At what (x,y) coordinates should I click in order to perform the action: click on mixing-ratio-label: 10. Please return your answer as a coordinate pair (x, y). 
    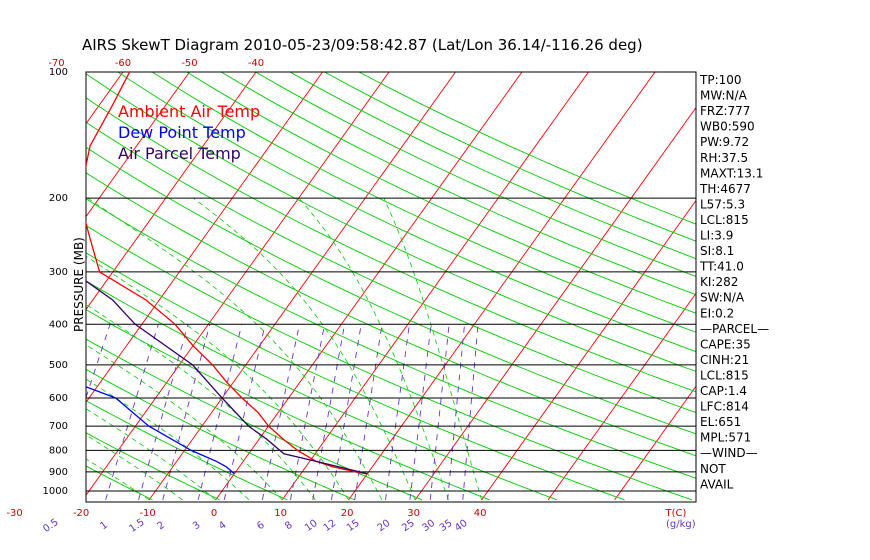
    Looking at the image, I should click on (311, 526).